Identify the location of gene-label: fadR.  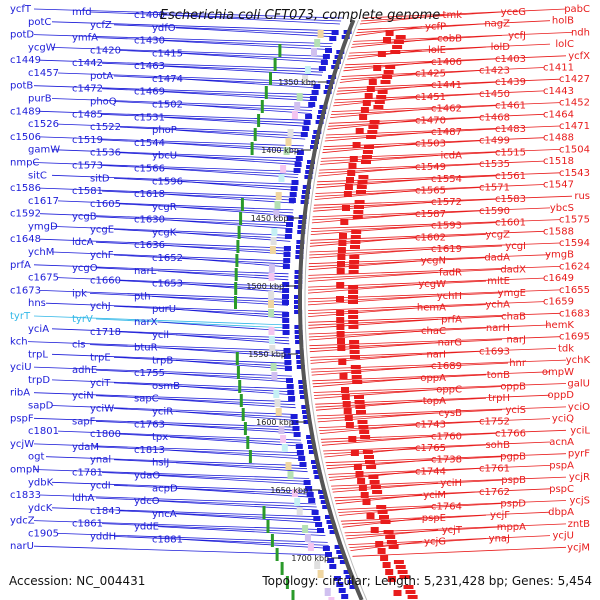
(450, 272).